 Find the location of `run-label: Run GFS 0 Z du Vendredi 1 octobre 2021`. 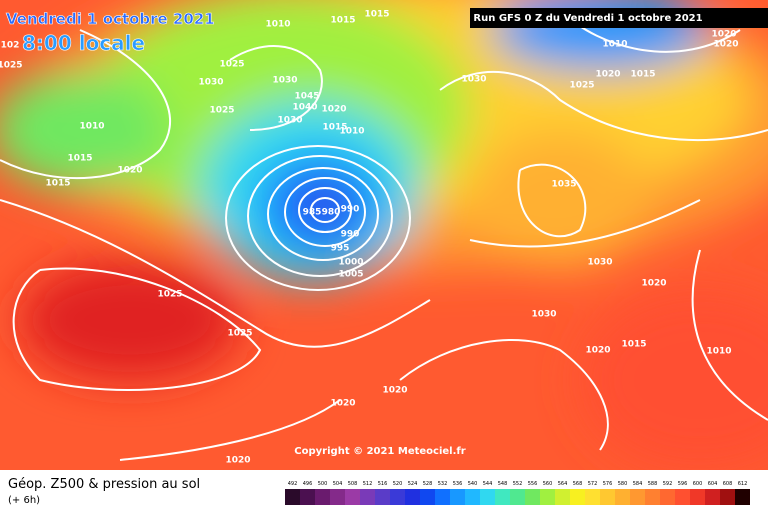

run-label: Run GFS 0 Z du Vendredi 1 octobre 2021 is located at coordinates (587, 18).